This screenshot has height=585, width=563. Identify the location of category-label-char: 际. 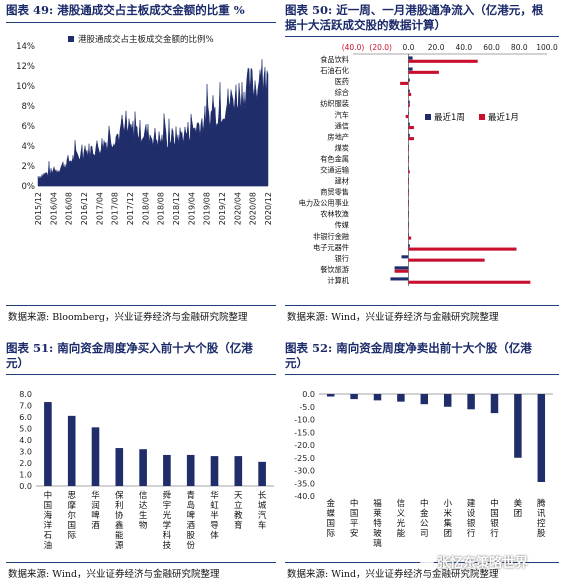
(71, 536).